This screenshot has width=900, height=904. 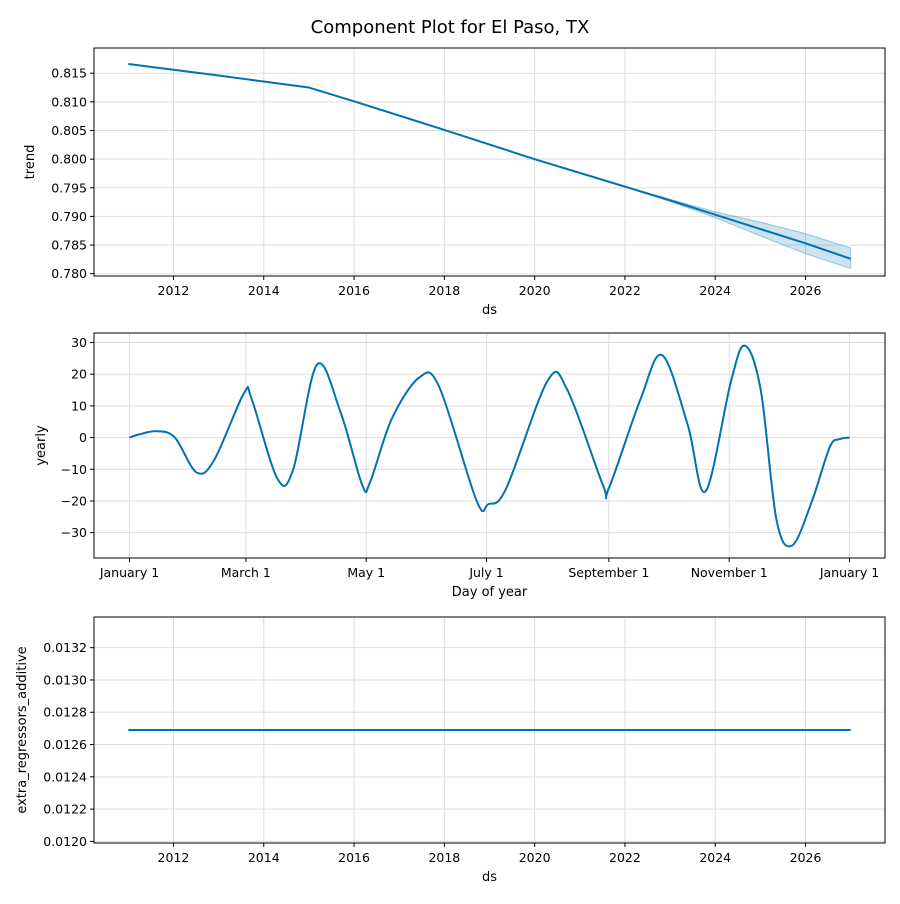 I want to click on y-tick-label: 0.780, so click(x=69, y=273).